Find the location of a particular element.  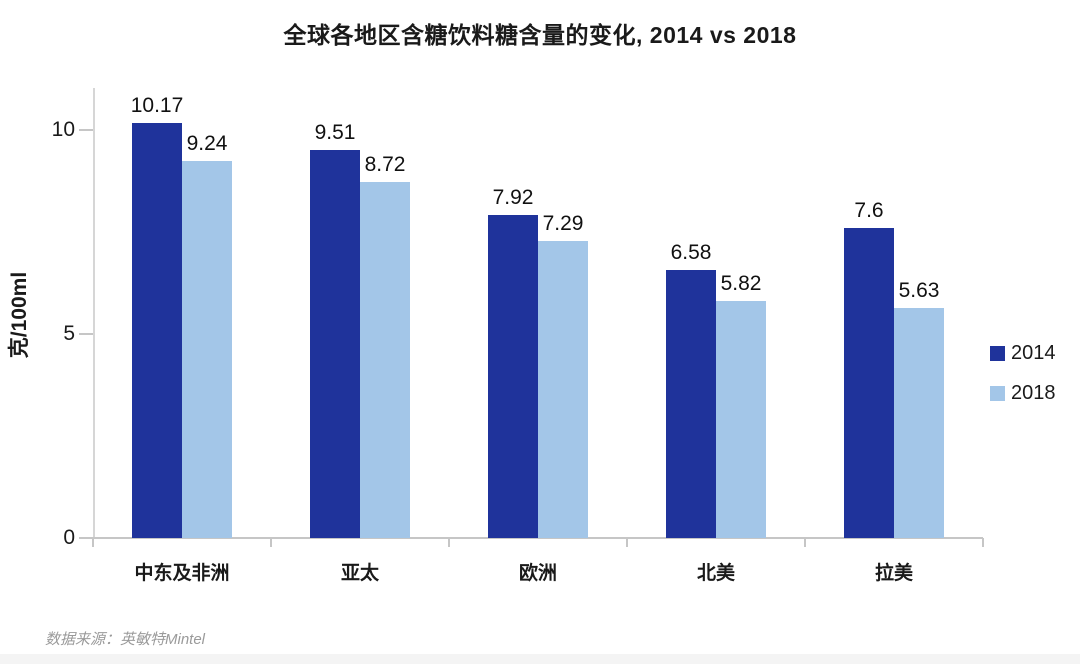

y-axis-label: 克/100ml is located at coordinates (19, 315).